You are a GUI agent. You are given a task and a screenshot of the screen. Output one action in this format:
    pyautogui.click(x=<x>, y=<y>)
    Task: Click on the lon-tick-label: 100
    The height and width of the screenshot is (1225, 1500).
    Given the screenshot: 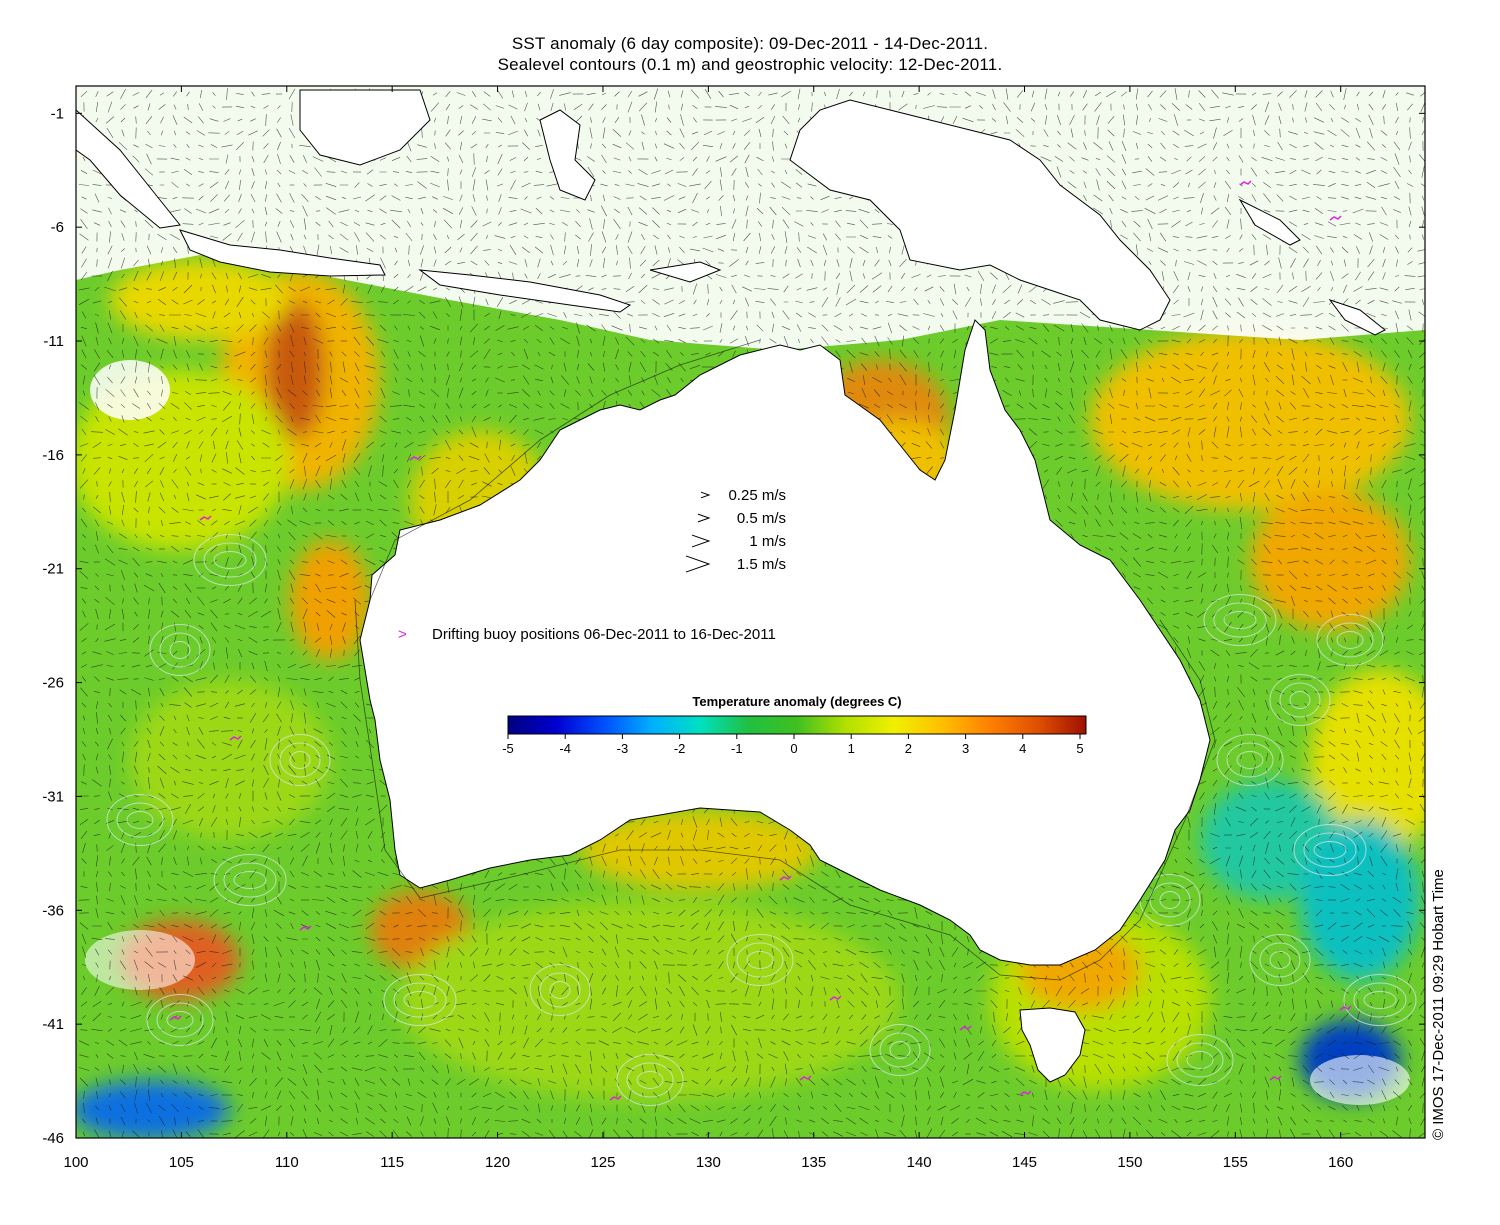 What is the action you would take?
    pyautogui.click(x=75, y=1162)
    